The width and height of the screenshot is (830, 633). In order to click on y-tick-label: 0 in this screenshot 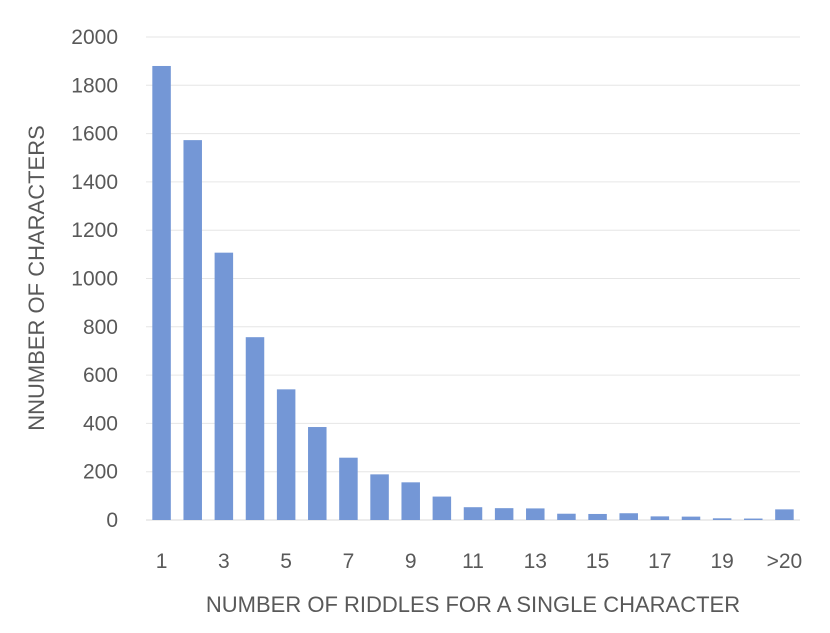, I will do `click(112, 520)`.